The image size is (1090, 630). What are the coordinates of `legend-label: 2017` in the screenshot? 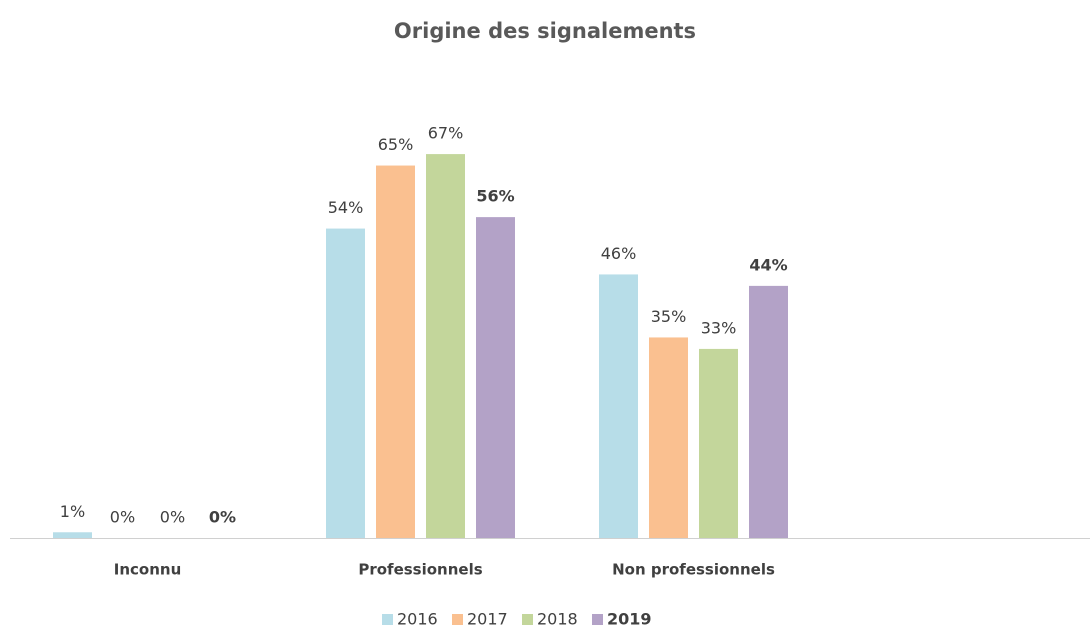 It's located at (487, 619).